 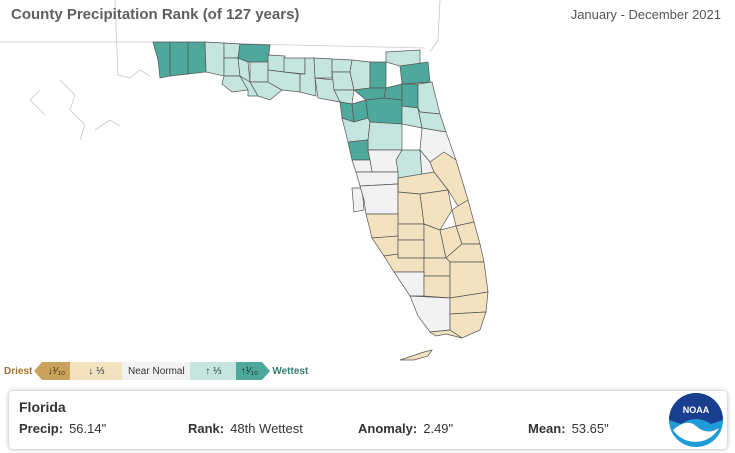 What do you see at coordinates (259, 72) in the screenshot?
I see `county-liberty` at bounding box center [259, 72].